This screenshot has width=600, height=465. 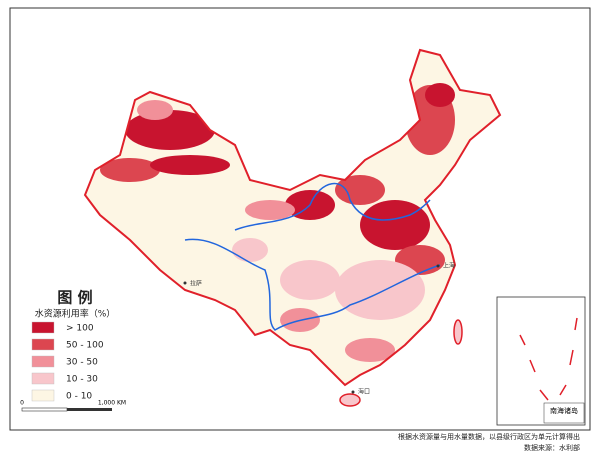 What do you see at coordinates (82, 363) in the screenshot?
I see `legend-label: 30 - 50` at bounding box center [82, 363].